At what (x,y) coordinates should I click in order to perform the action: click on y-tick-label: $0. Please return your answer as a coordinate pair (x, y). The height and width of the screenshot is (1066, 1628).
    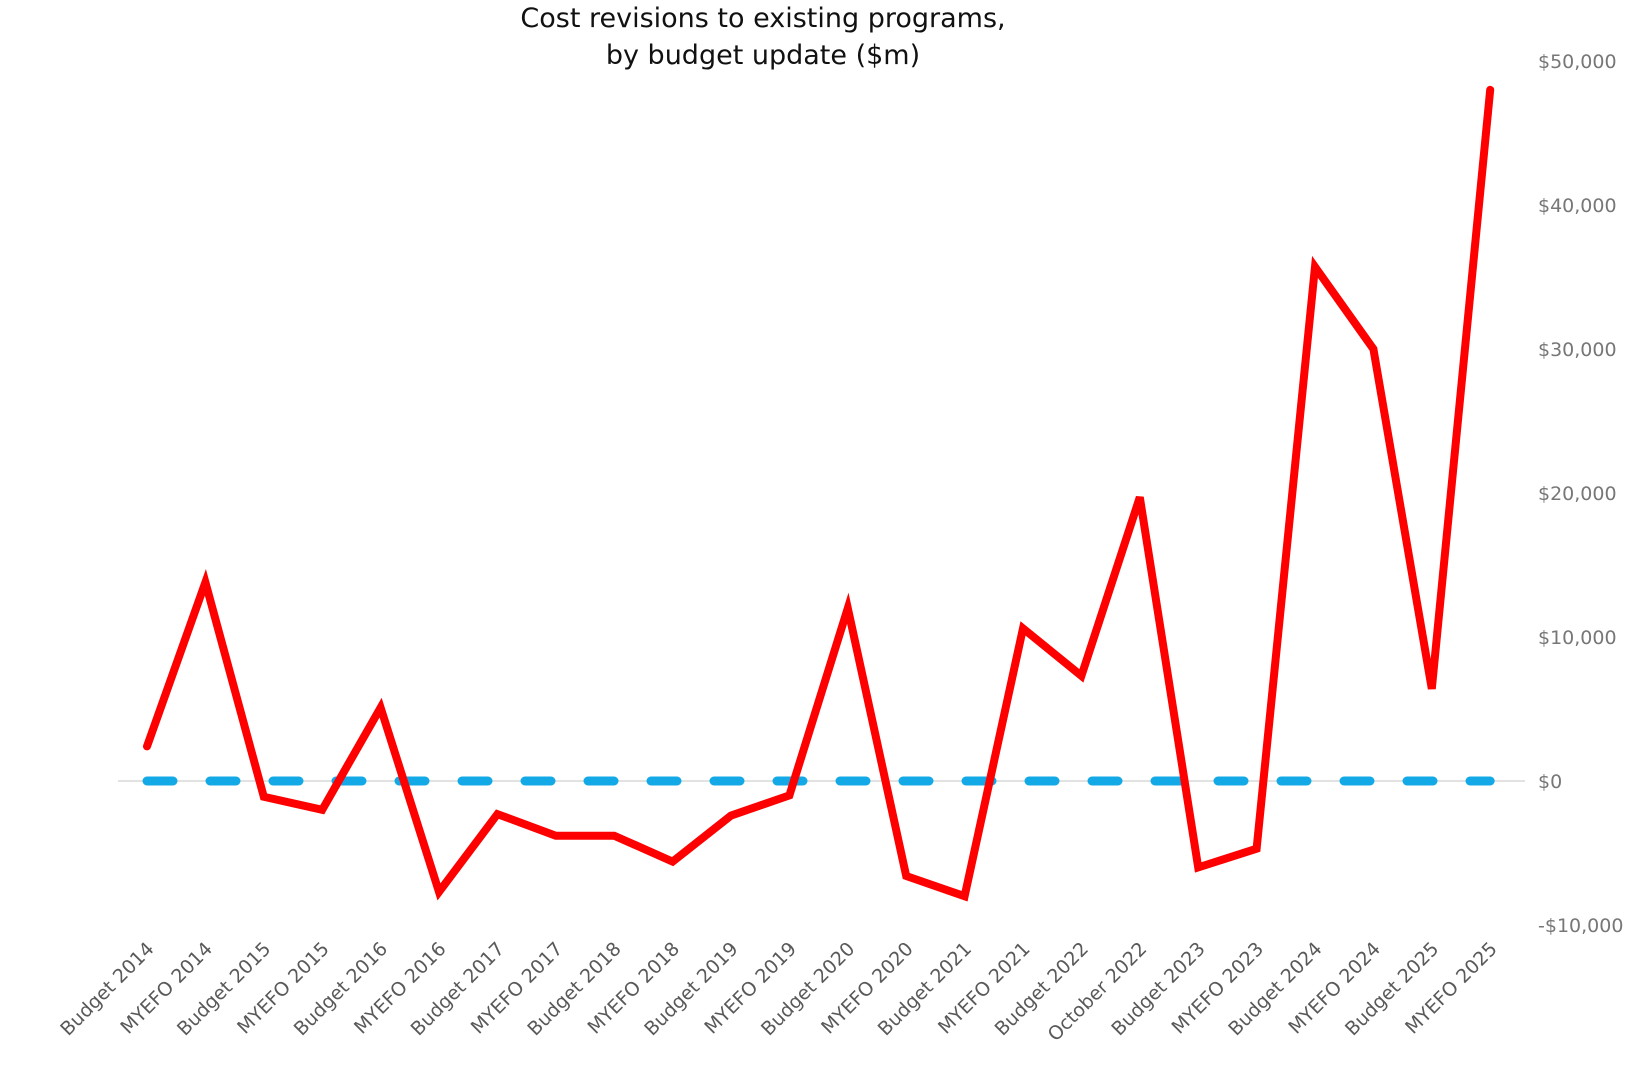
    Looking at the image, I should click on (1550, 782).